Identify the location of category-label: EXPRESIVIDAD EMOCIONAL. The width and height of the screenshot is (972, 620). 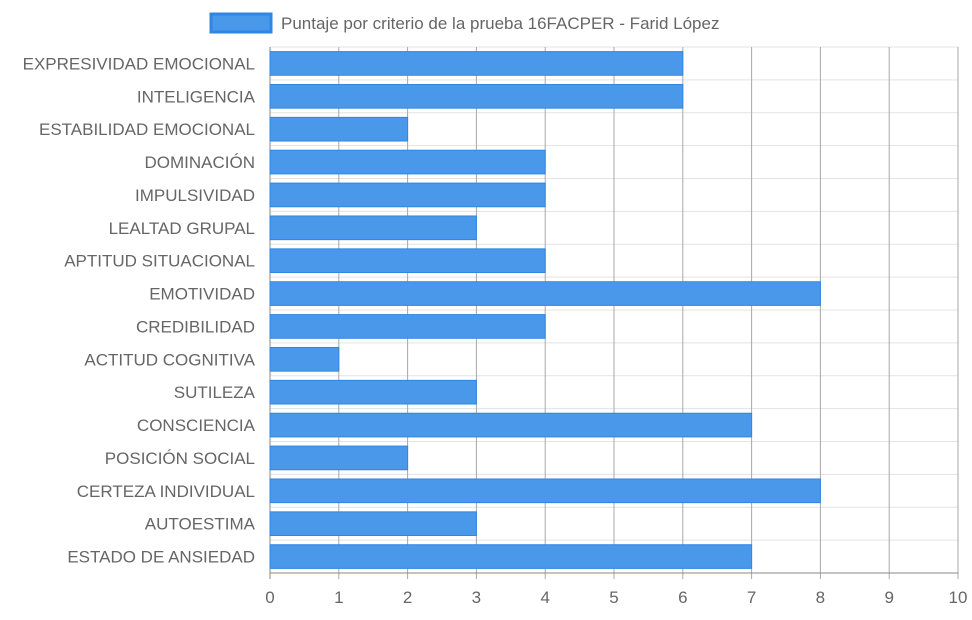
(139, 63).